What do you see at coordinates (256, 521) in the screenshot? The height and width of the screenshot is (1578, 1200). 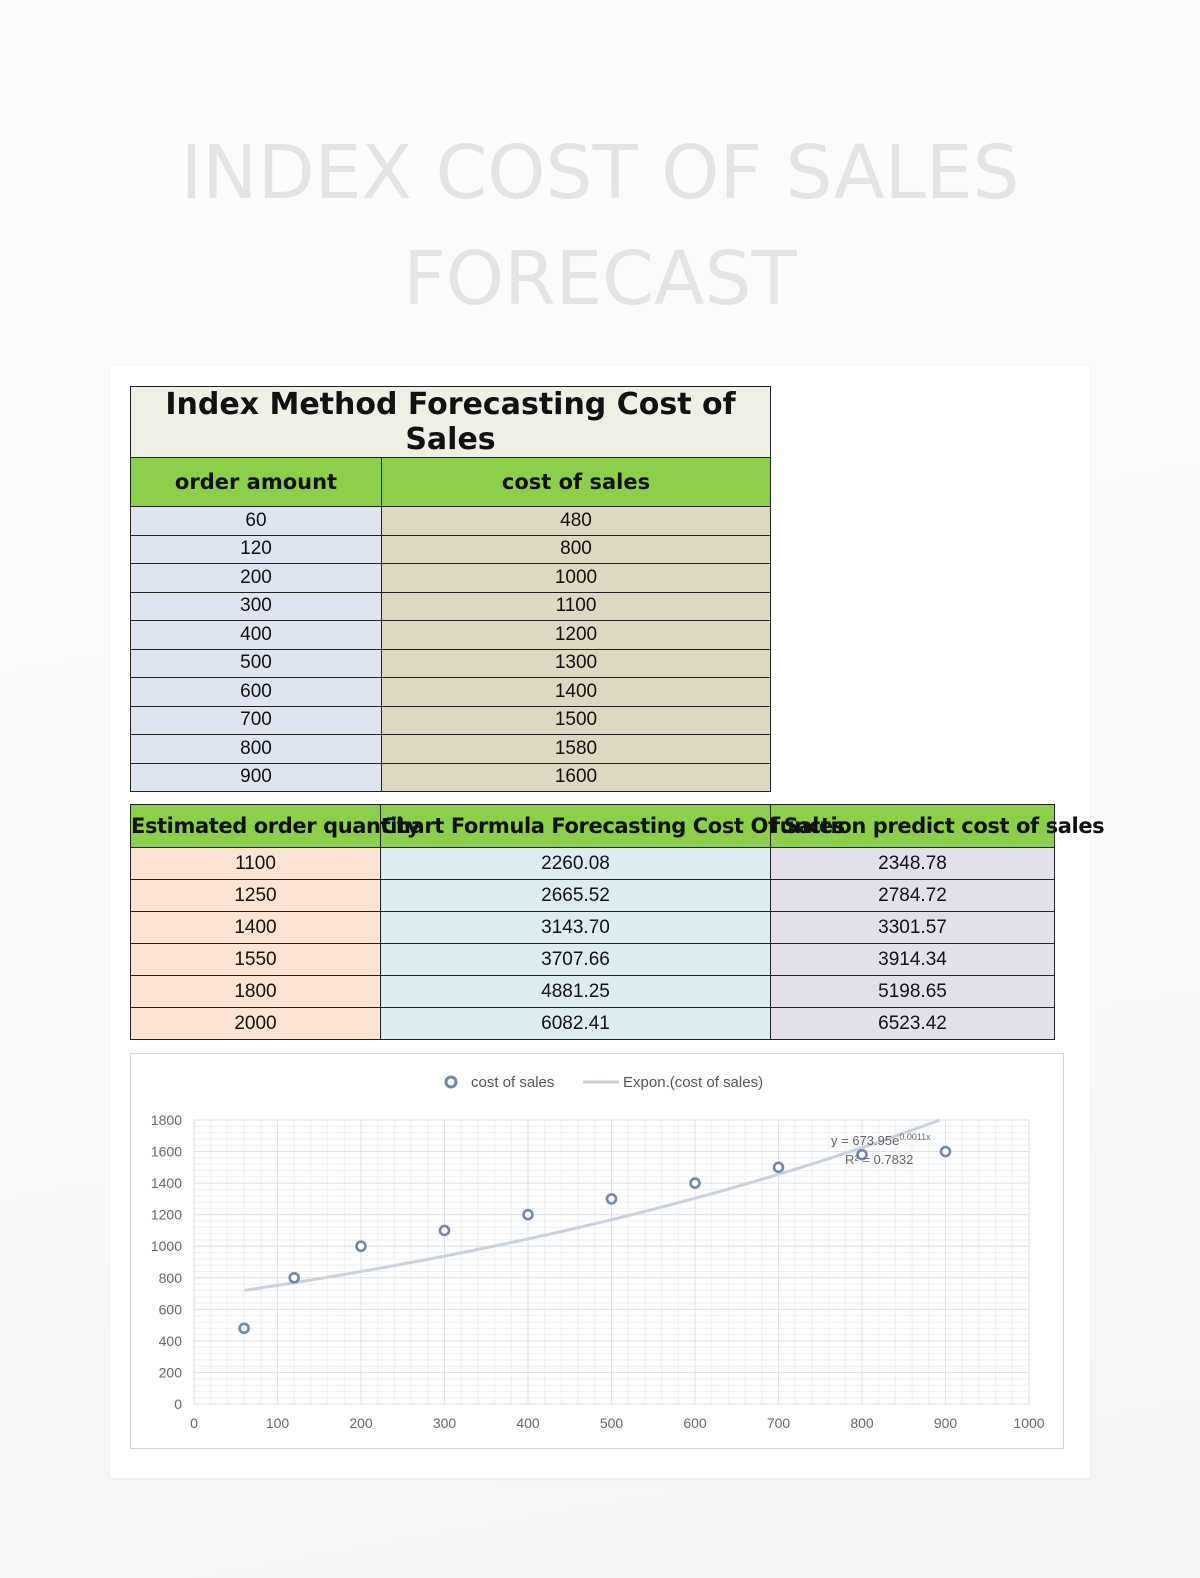 I see `order-amount-cell: 60` at bounding box center [256, 521].